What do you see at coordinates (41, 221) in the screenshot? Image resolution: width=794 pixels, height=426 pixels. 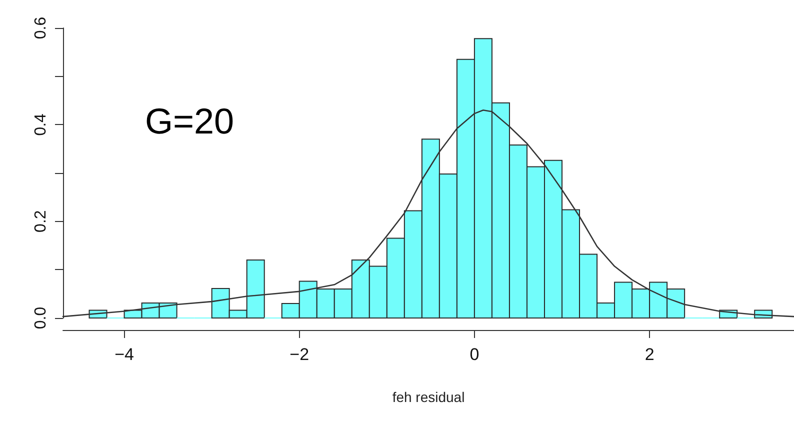 I see `y-tick-label: 0.2` at bounding box center [41, 221].